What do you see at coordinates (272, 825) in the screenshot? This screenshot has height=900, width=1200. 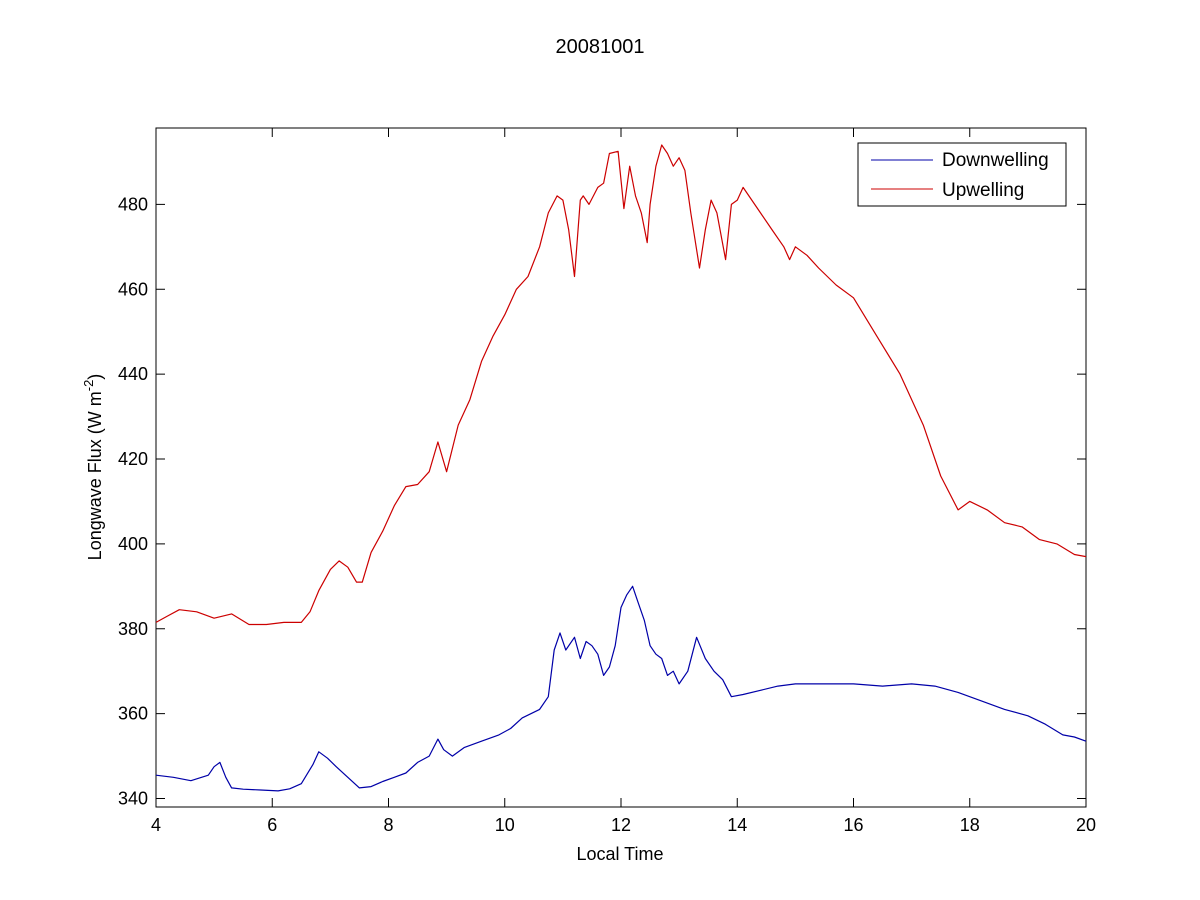 I see `x-tick-label: 6` at bounding box center [272, 825].